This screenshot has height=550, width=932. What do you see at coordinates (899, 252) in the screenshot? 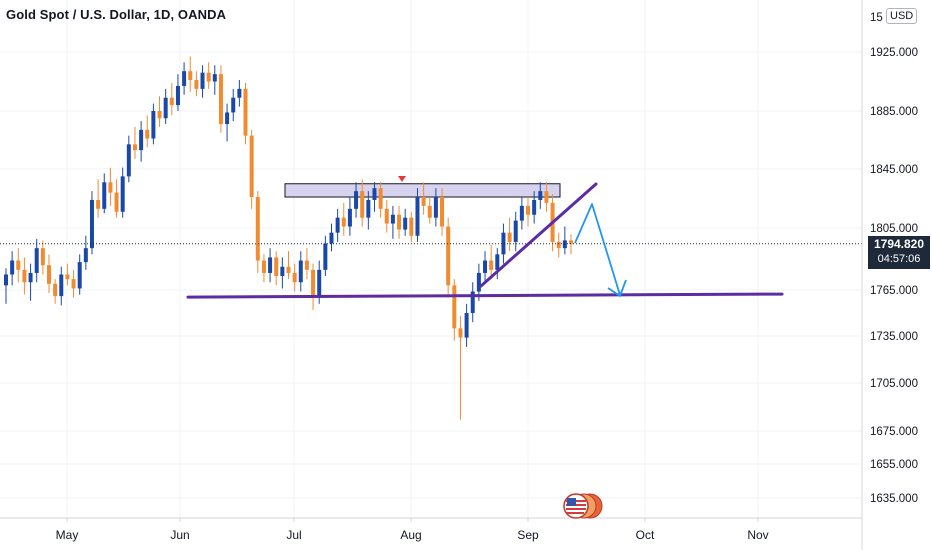
I see `last-price-tag: 1794.820 04:57:06` at bounding box center [899, 252].